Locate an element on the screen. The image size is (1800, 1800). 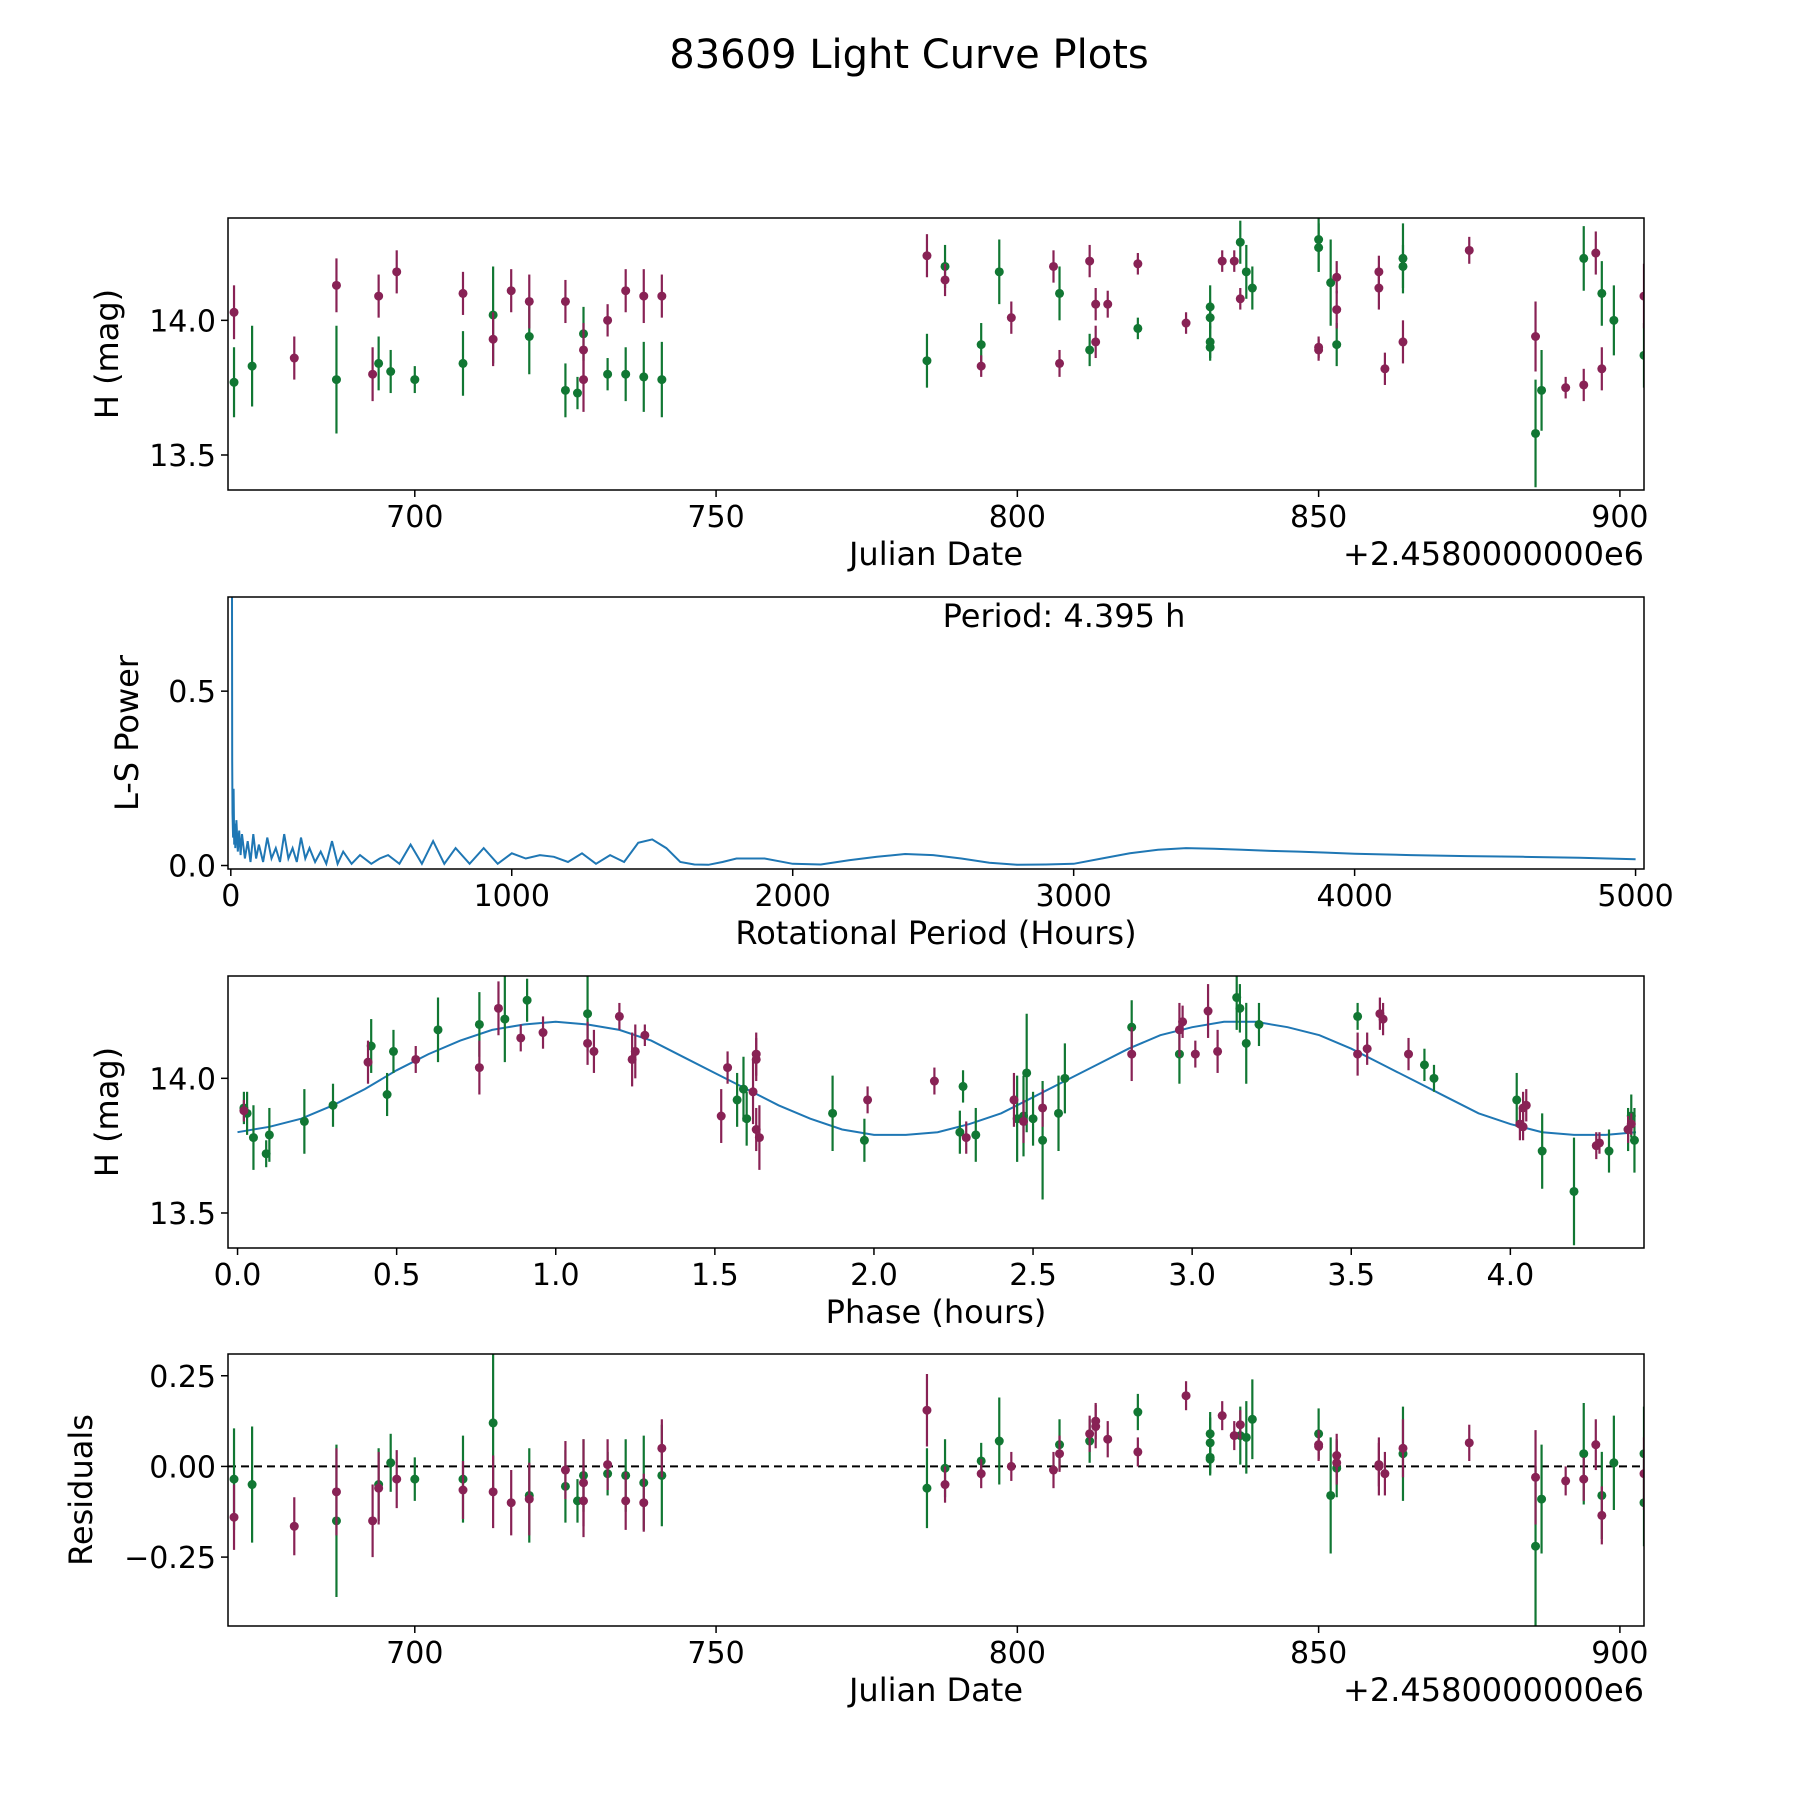
x-tick-label: 900 is located at coordinates (1619, 1653).